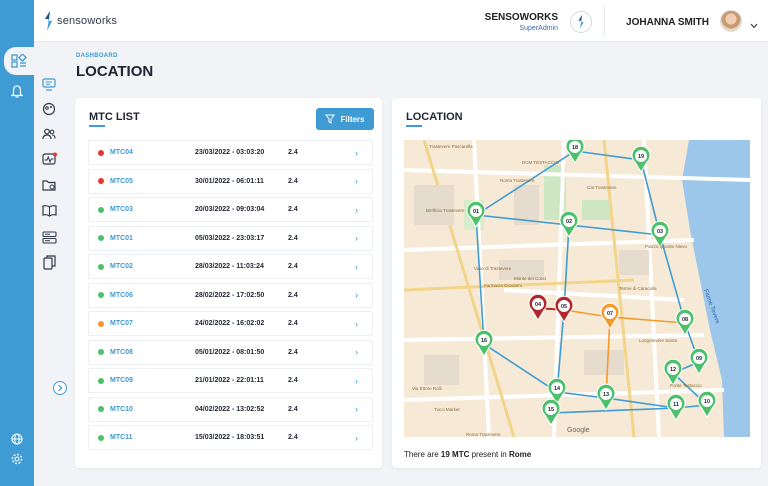  Describe the element at coordinates (538, 307) in the screenshot. I see `map-marker: 04` at that location.